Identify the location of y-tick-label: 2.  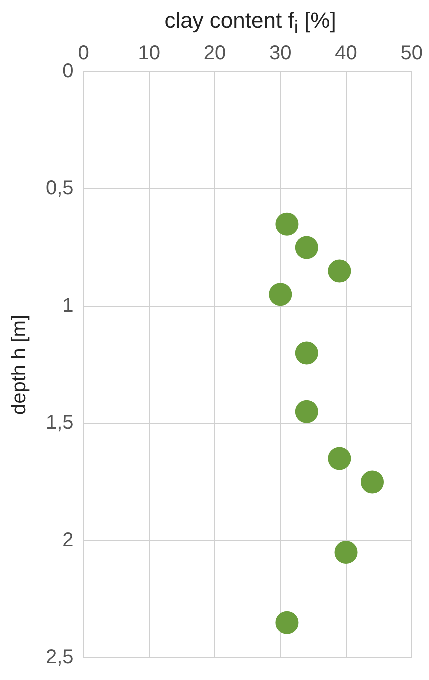
(68, 540).